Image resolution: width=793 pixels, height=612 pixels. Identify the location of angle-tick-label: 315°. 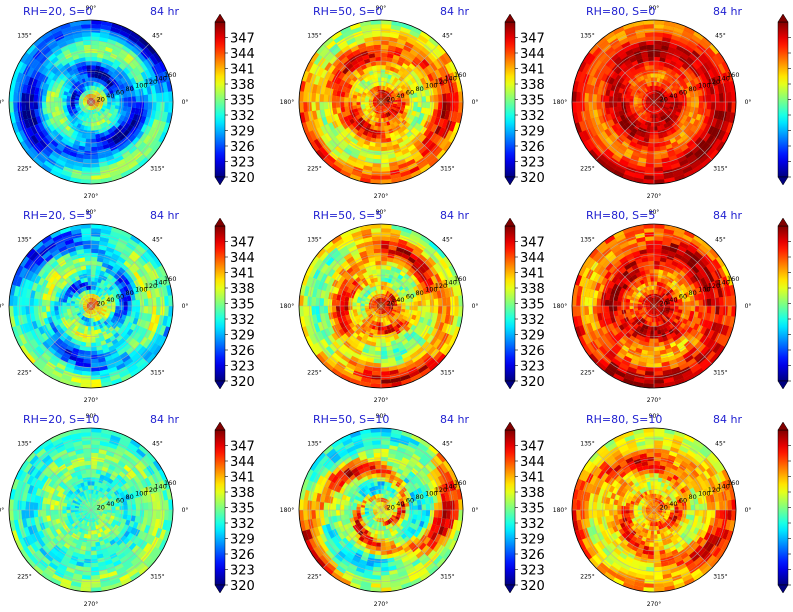
(157, 168).